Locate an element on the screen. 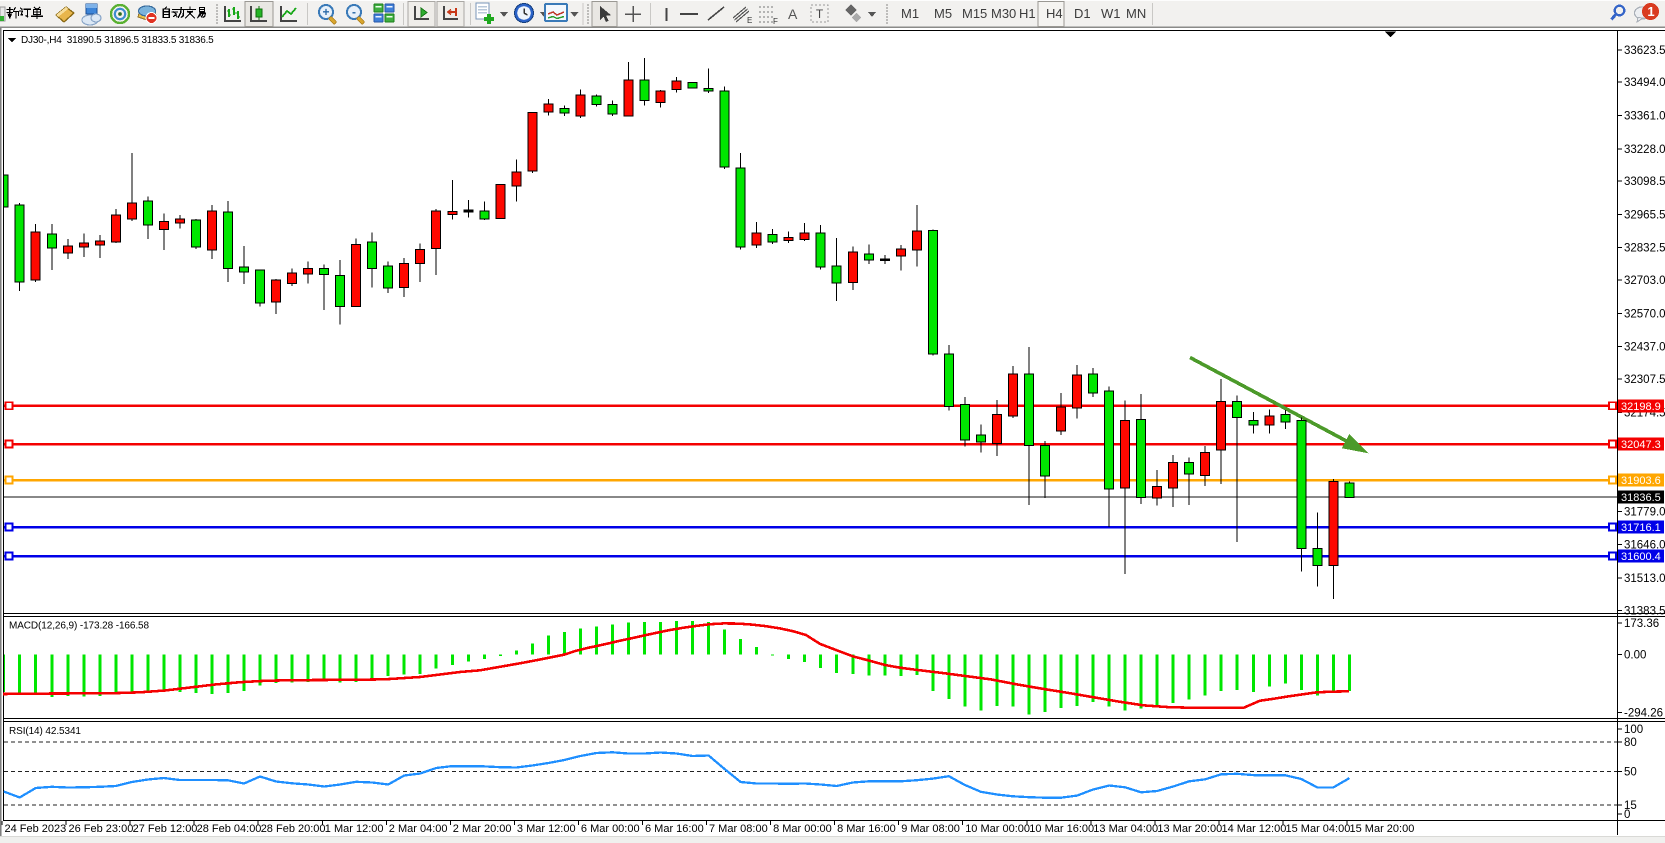 This screenshot has width=1665, height=843. svg-text: 32703.0 is located at coordinates (1644, 281).